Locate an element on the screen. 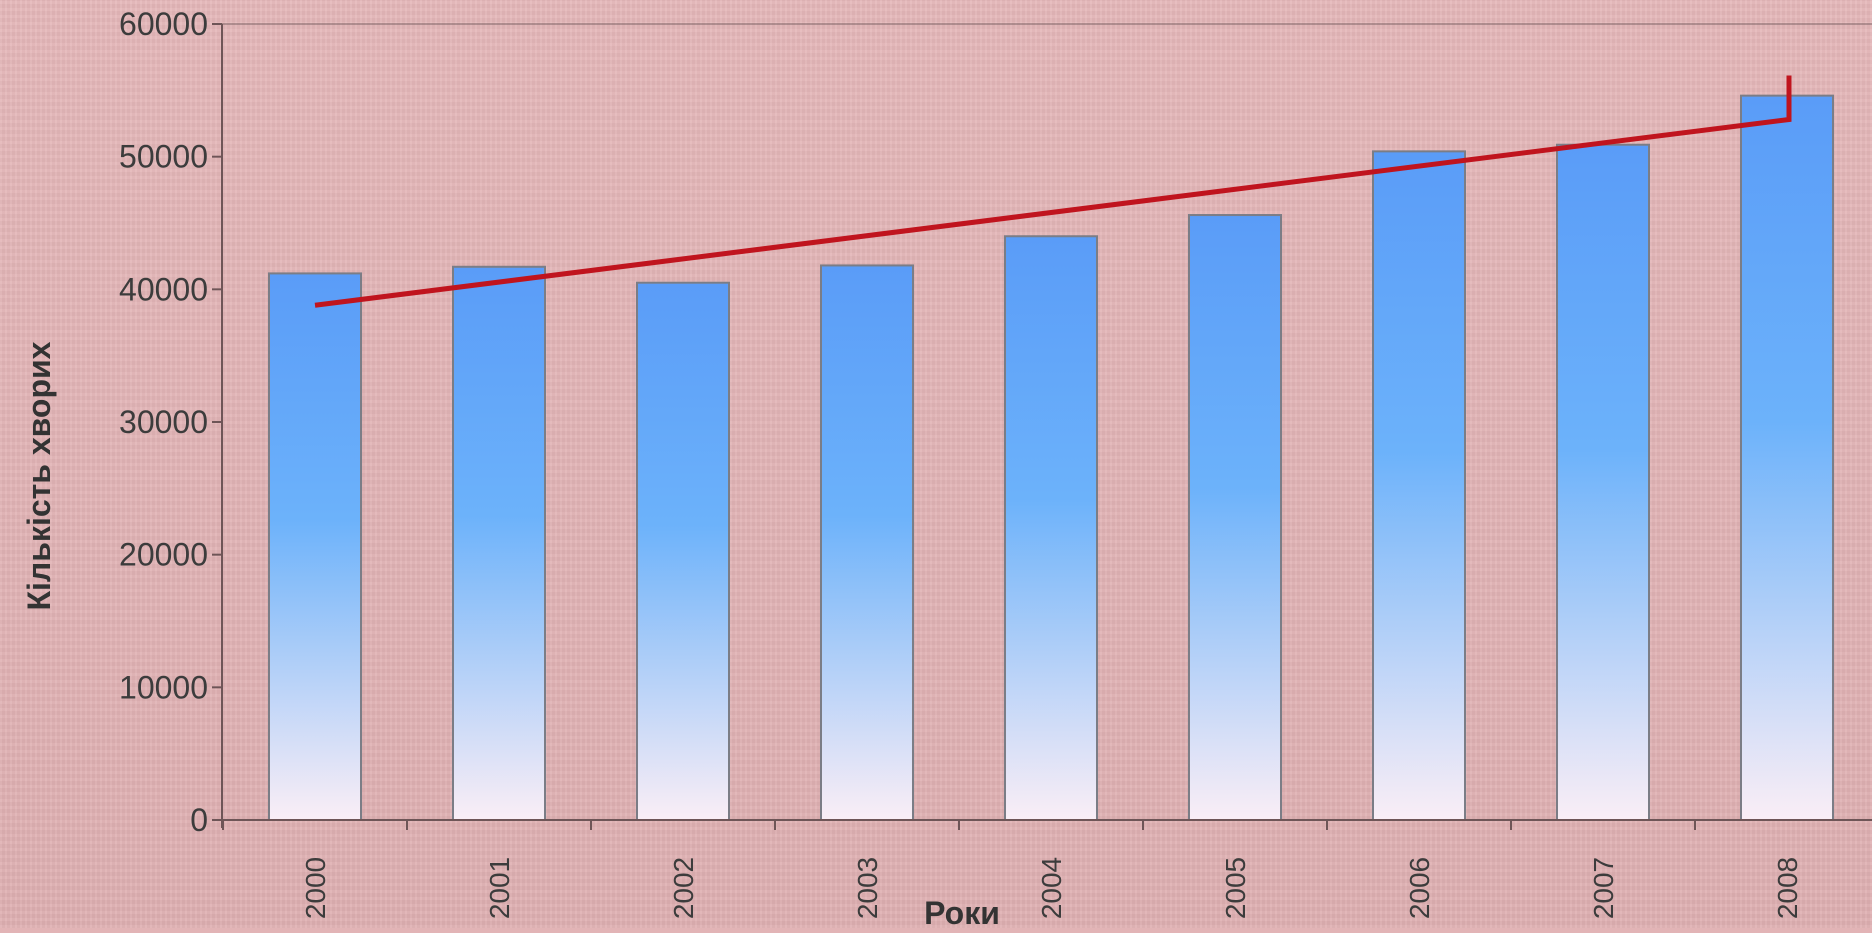 The height and width of the screenshot is (933, 1872). bar-2002 is located at coordinates (683, 551).